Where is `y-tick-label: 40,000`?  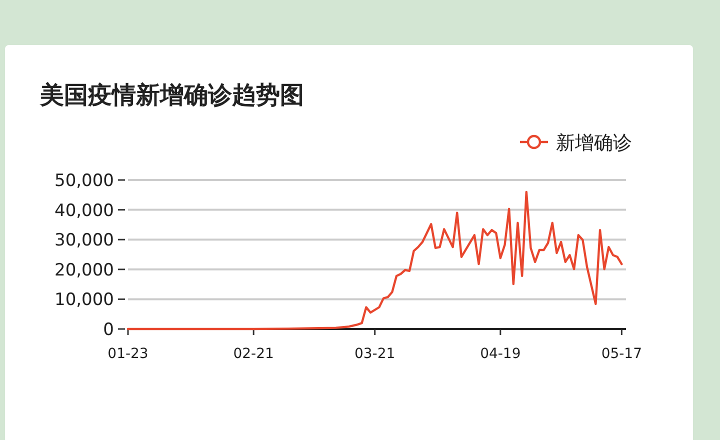 y-tick-label: 40,000 is located at coordinates (84, 210).